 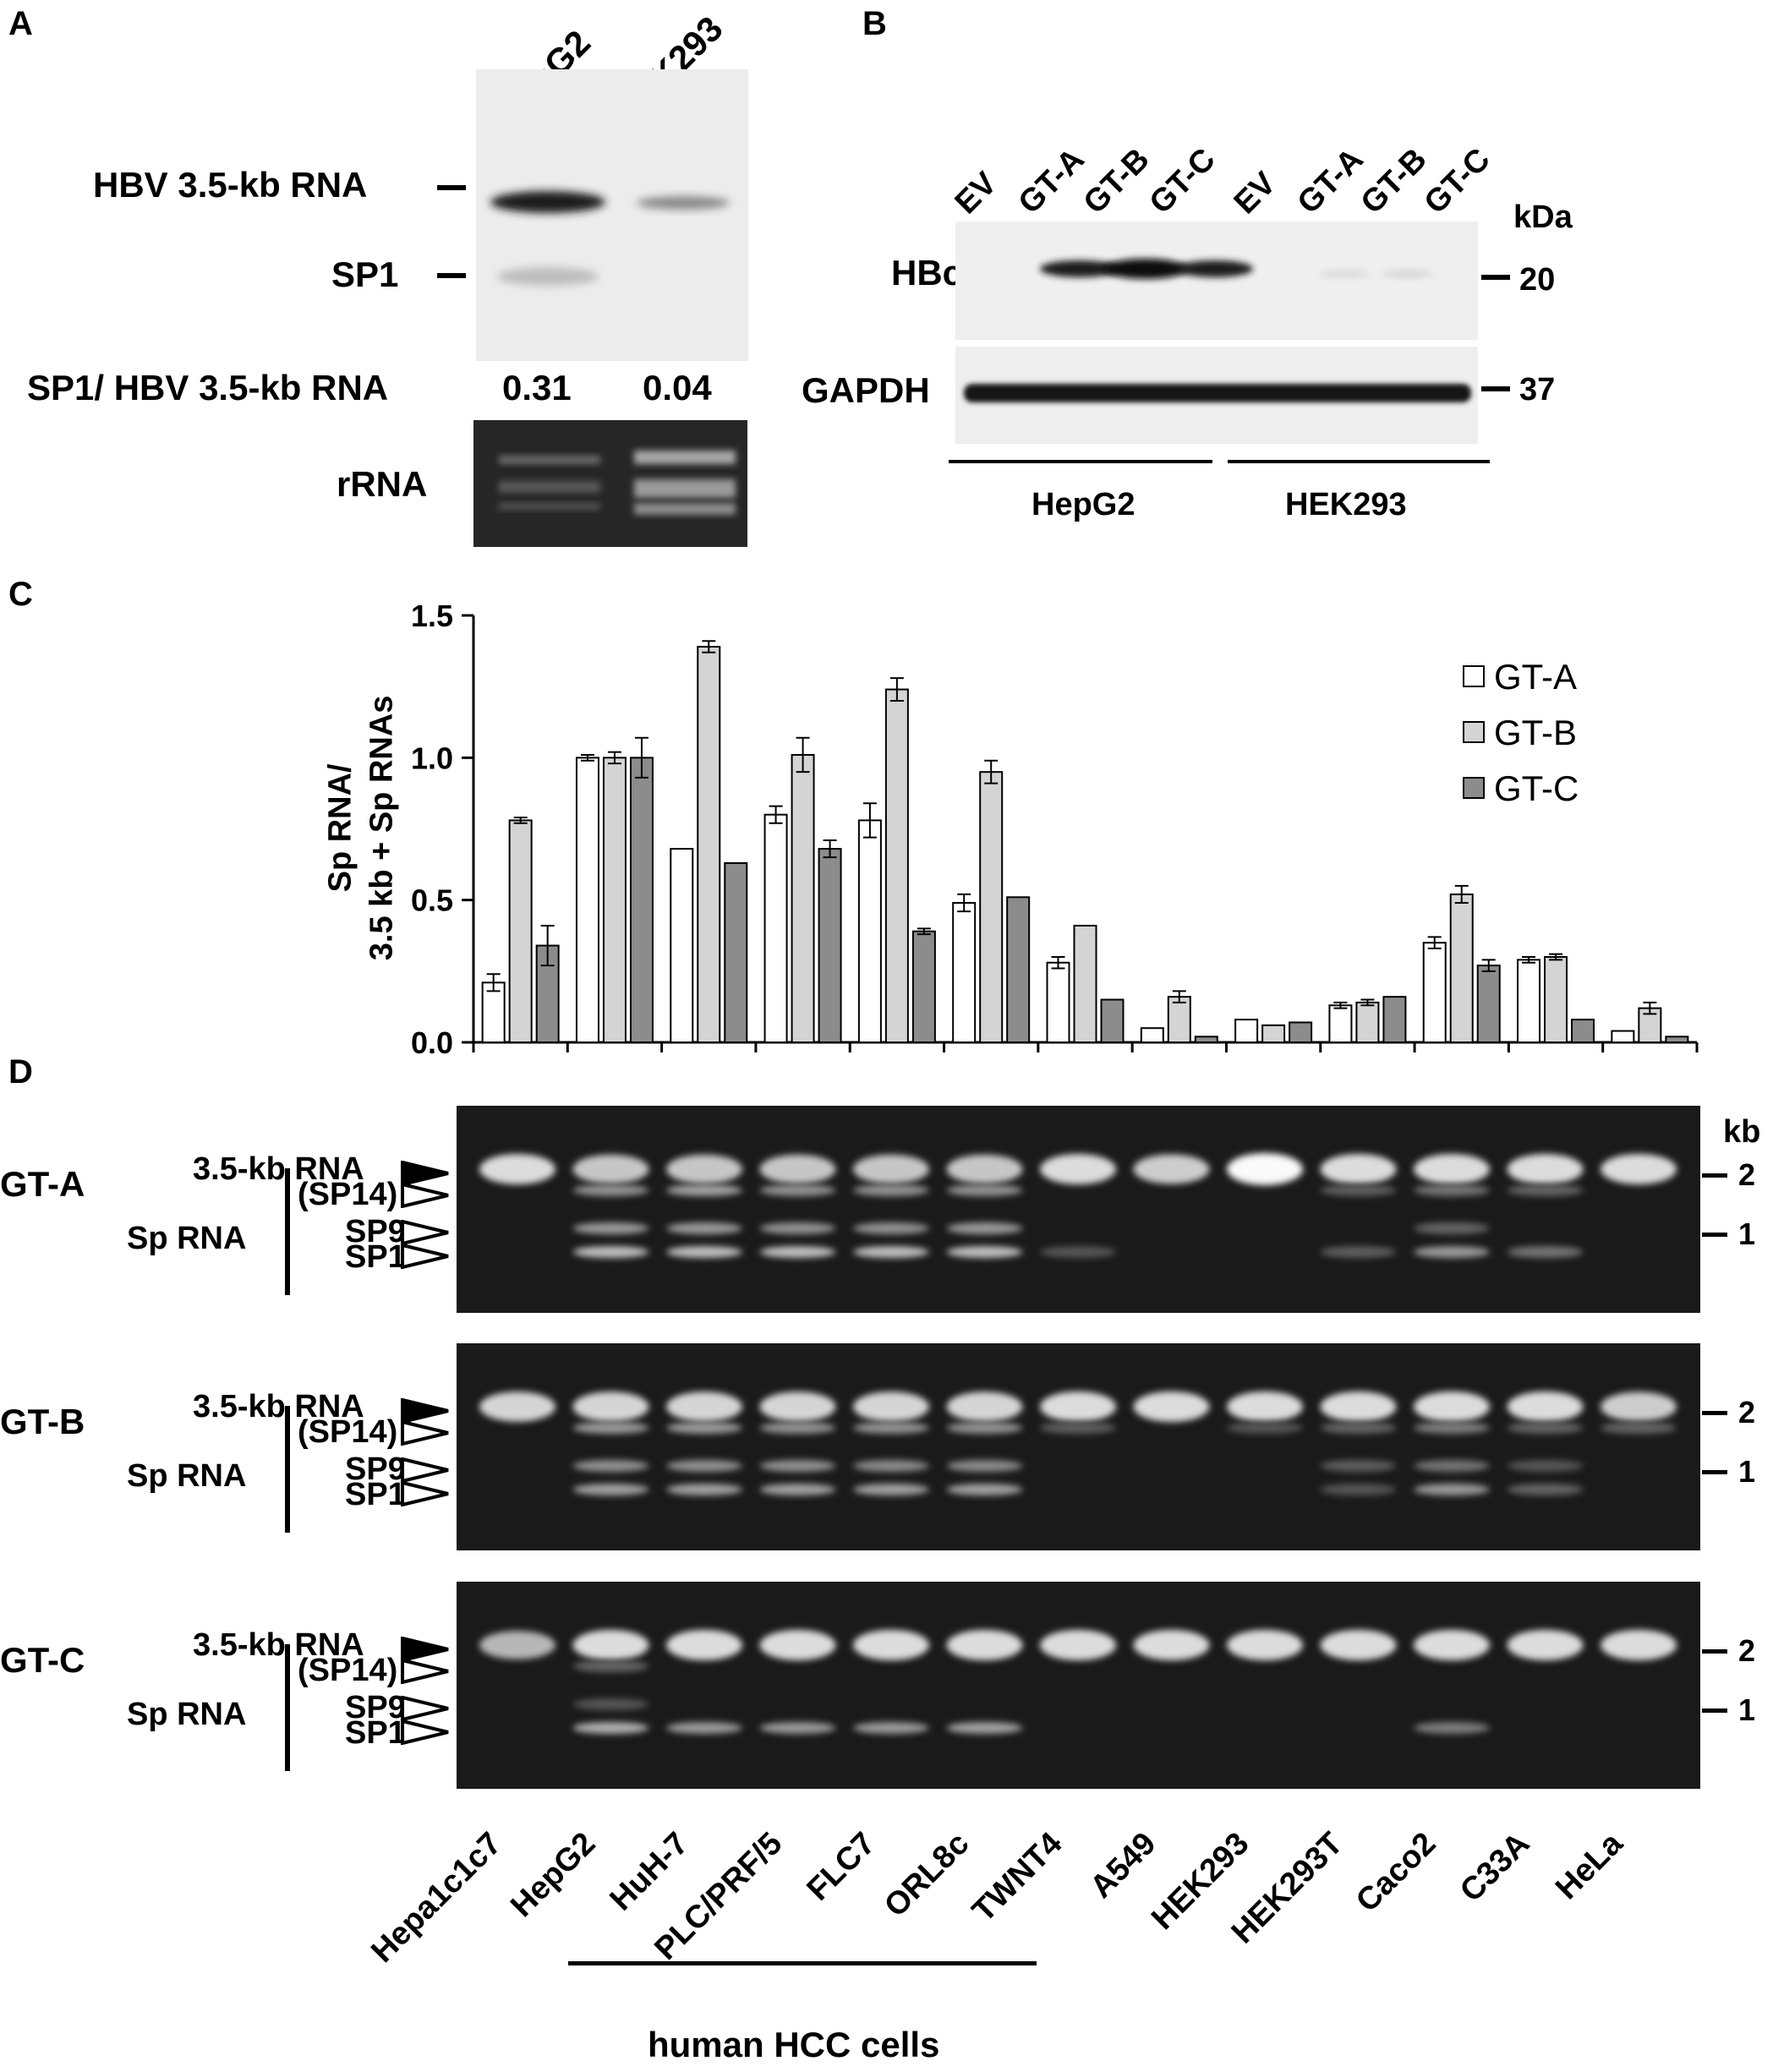 What do you see at coordinates (208, 388) in the screenshot?
I see `ratio-label: SP1/ HBV 3.5-kb RNA` at bounding box center [208, 388].